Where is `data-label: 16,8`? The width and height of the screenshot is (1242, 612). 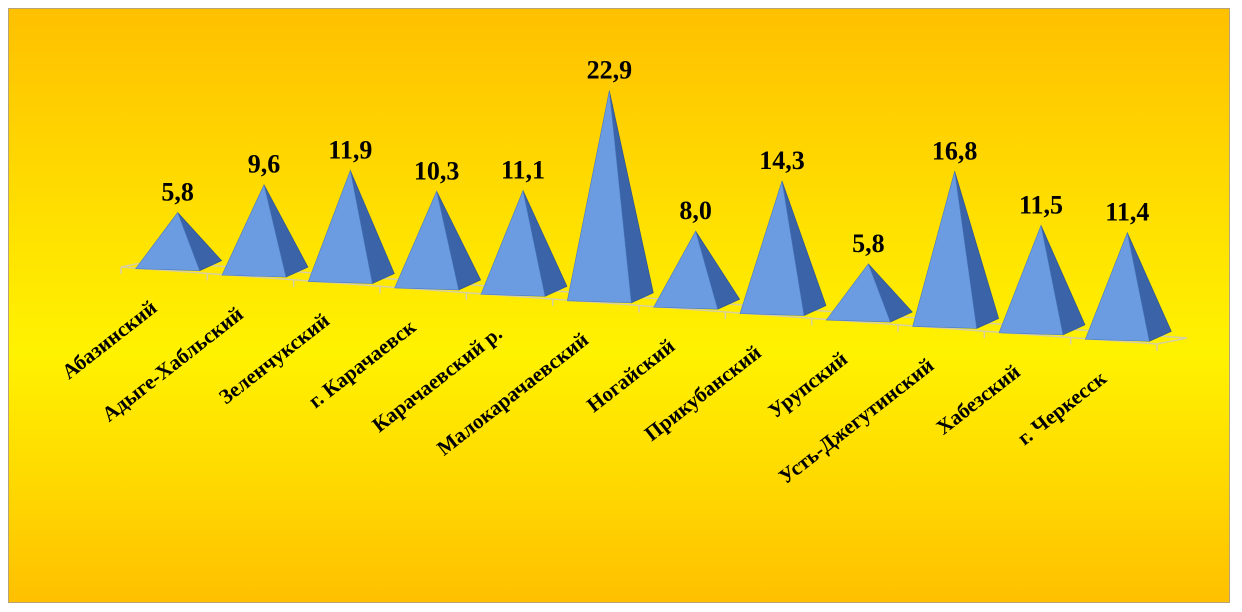
data-label: 16,8 is located at coordinates (955, 150).